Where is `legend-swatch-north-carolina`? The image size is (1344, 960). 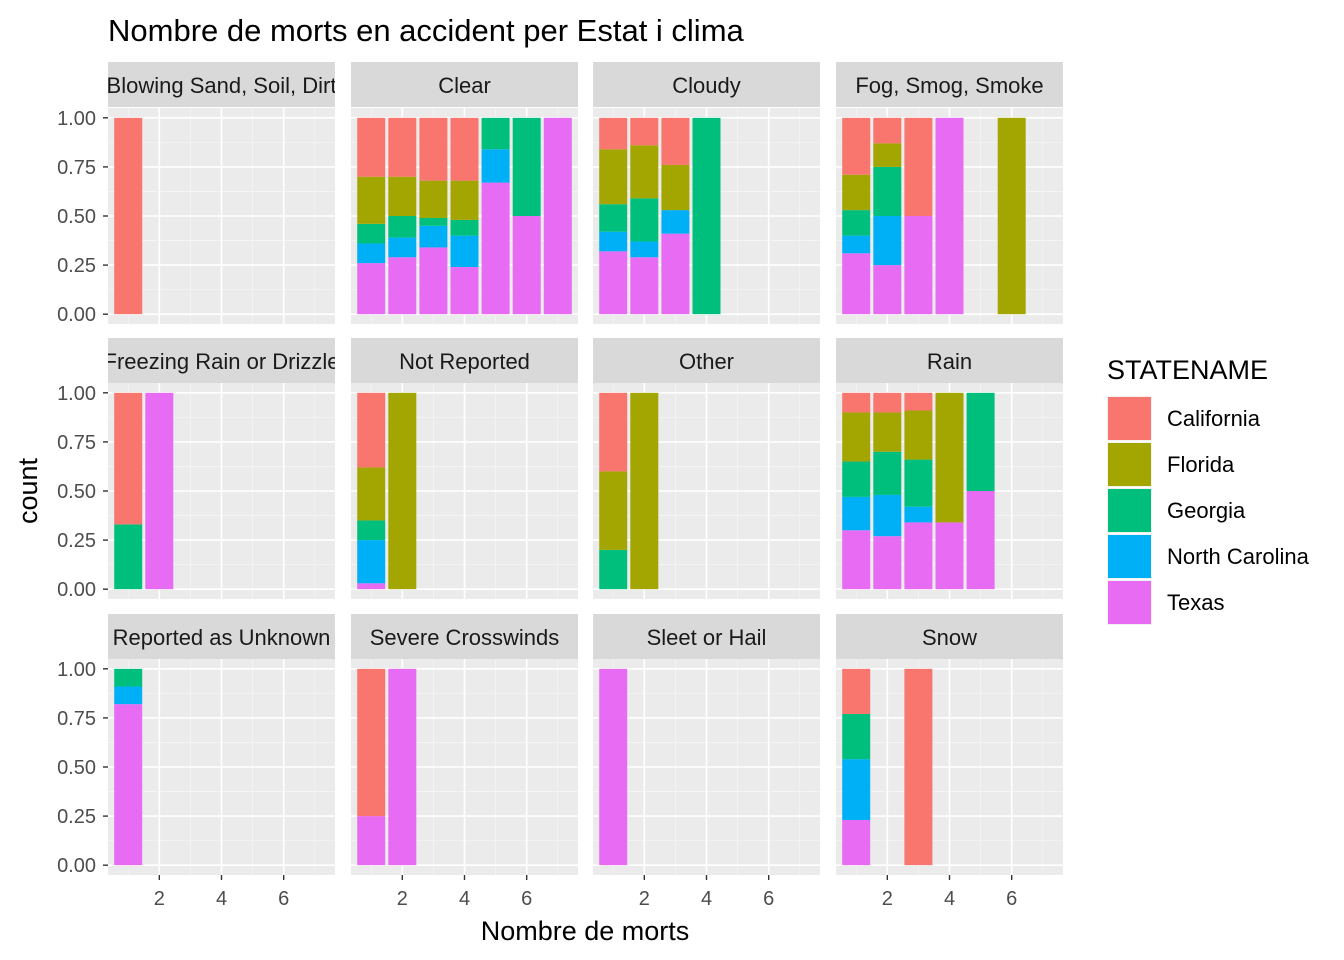 legend-swatch-north-carolina is located at coordinates (1129, 556).